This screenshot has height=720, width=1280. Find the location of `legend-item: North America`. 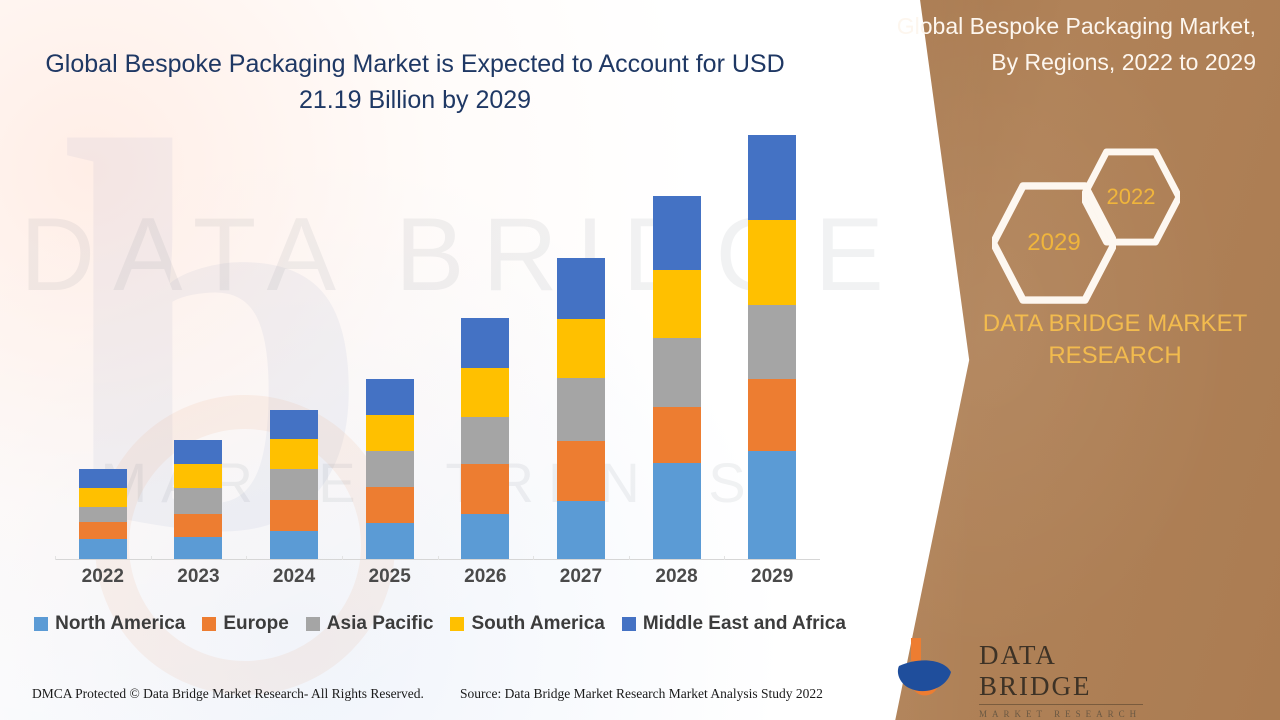

legend-item: North America is located at coordinates (109, 624).